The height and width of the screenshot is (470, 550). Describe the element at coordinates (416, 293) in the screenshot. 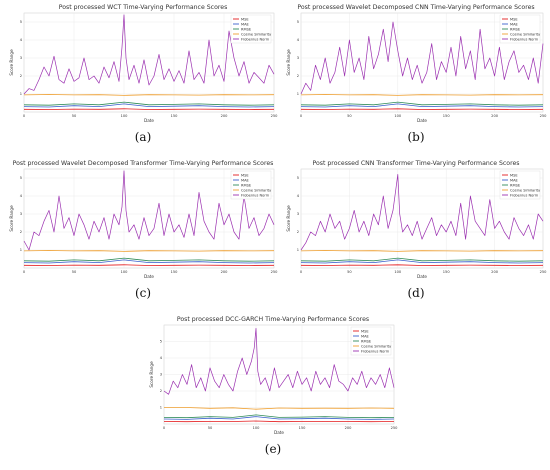

I see `panel-label: (d)` at that location.